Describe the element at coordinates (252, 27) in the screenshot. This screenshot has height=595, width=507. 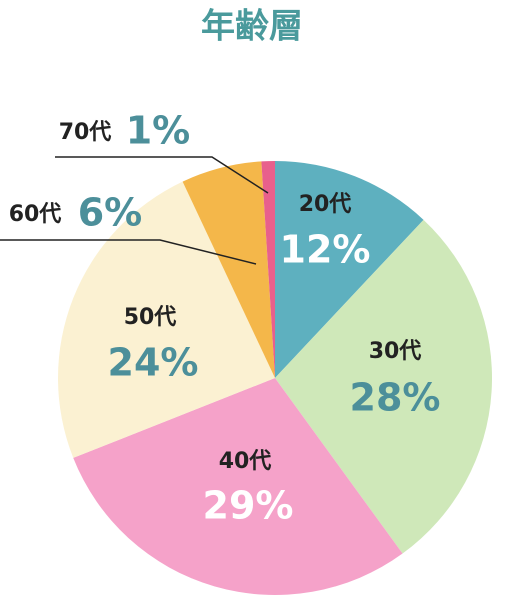
I see `chart-title: 年齢層` at that location.